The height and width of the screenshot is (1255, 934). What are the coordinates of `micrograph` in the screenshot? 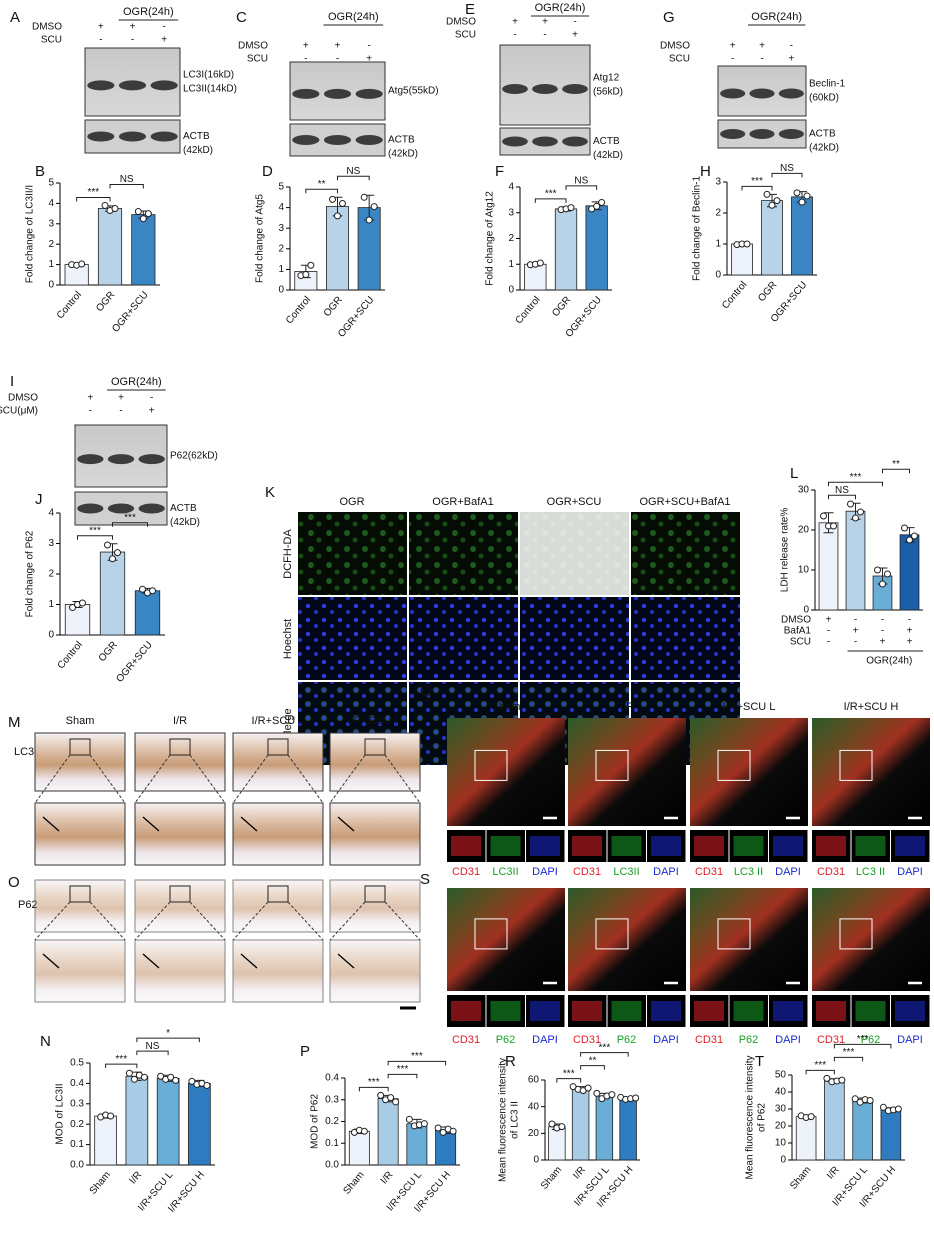 It's located at (463, 553).